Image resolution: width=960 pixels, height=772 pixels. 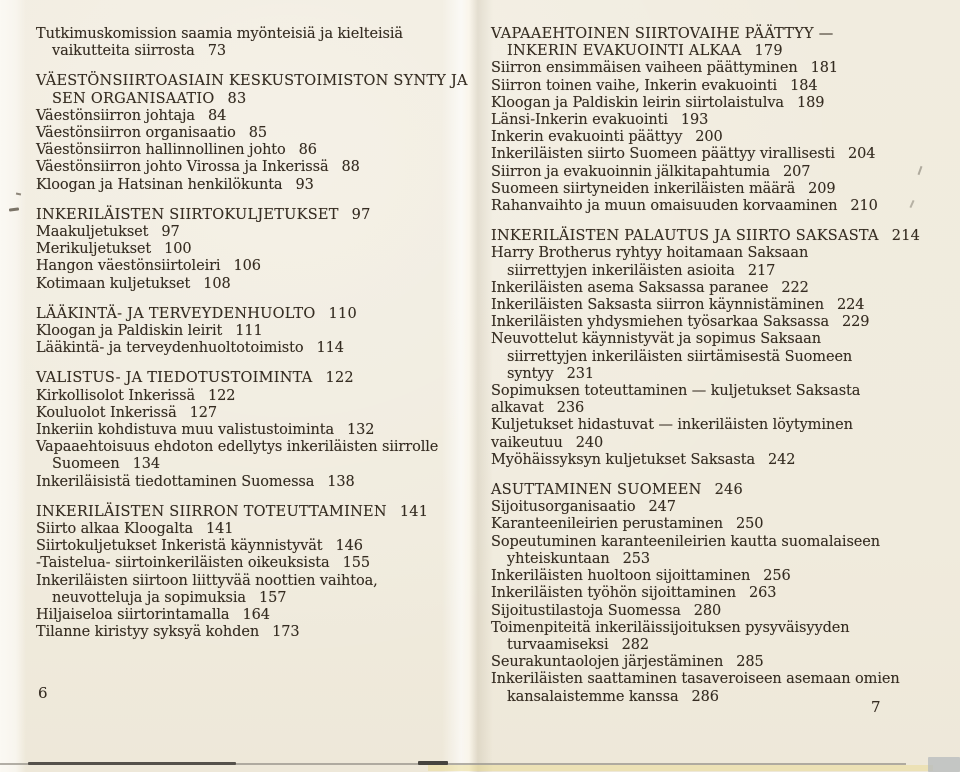 I want to click on toc-entry-title: VAPAAEHTOINEN SIIRTOVAIHE PÄÄTTYY —, so click(x=662, y=34).